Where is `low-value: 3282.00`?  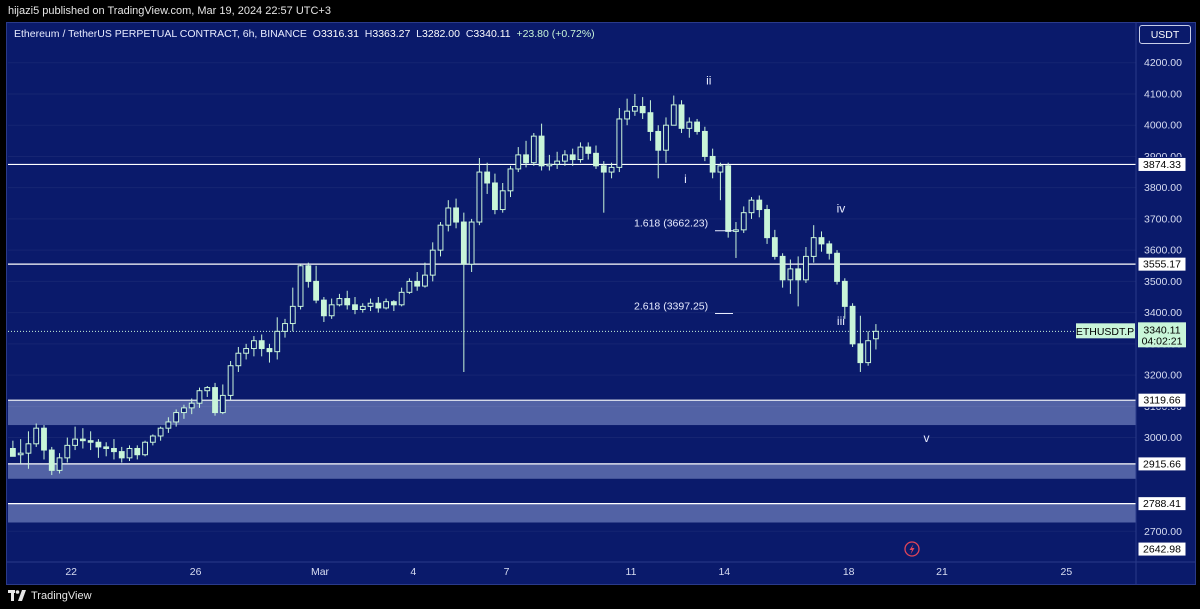 low-value: 3282.00 is located at coordinates (441, 34).